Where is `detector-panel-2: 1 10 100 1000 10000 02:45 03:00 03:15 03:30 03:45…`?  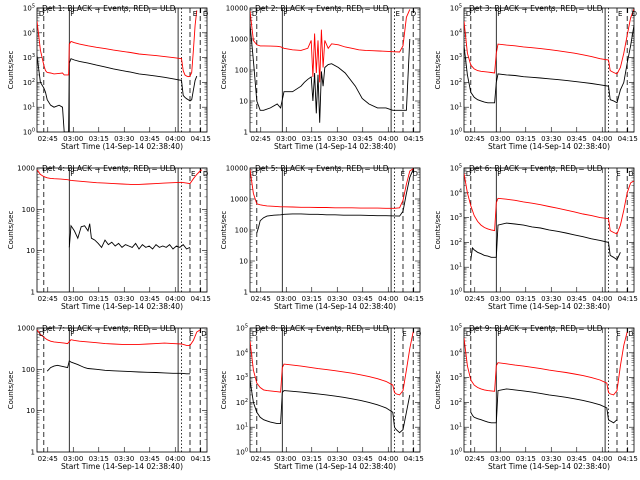 detector-panel-2: 1 10 100 1000 10000 02:45 03:00 03:15 03:30 03:45… is located at coordinates (322, 77).